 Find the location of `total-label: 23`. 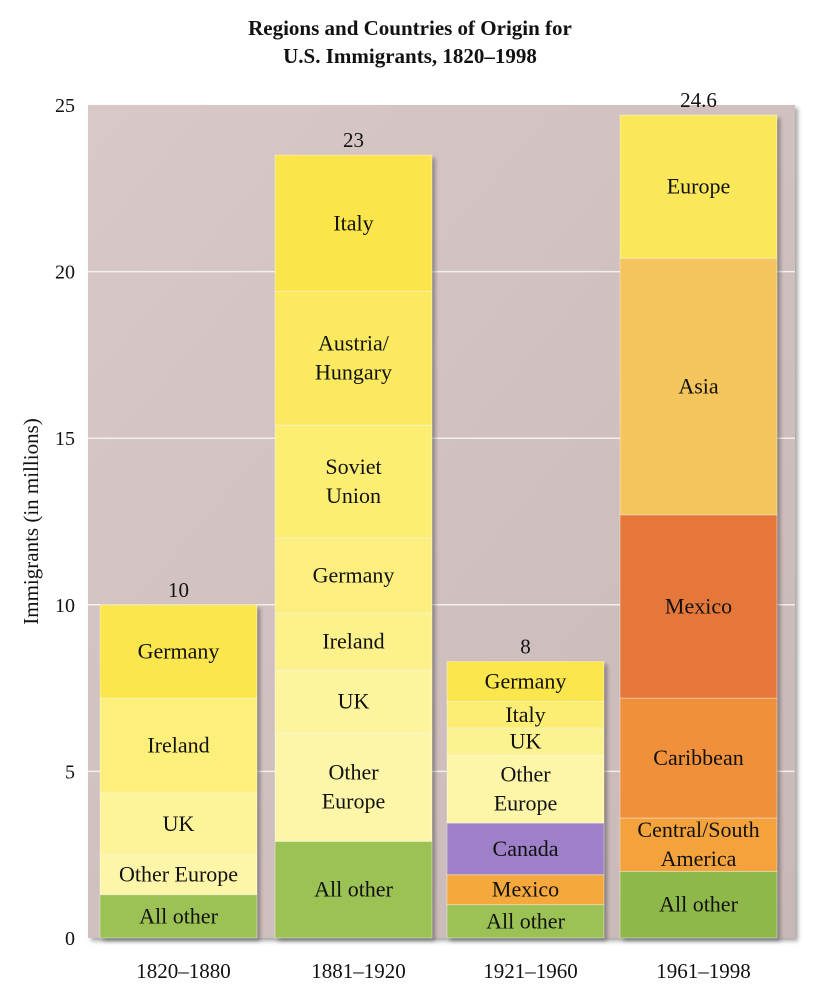

total-label: 23 is located at coordinates (353, 140).